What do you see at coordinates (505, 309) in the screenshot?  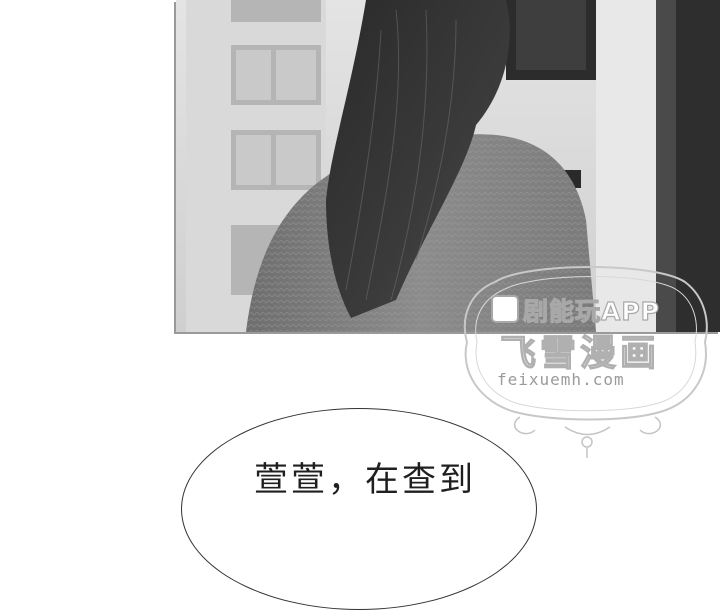 I see `app-icon` at bounding box center [505, 309].